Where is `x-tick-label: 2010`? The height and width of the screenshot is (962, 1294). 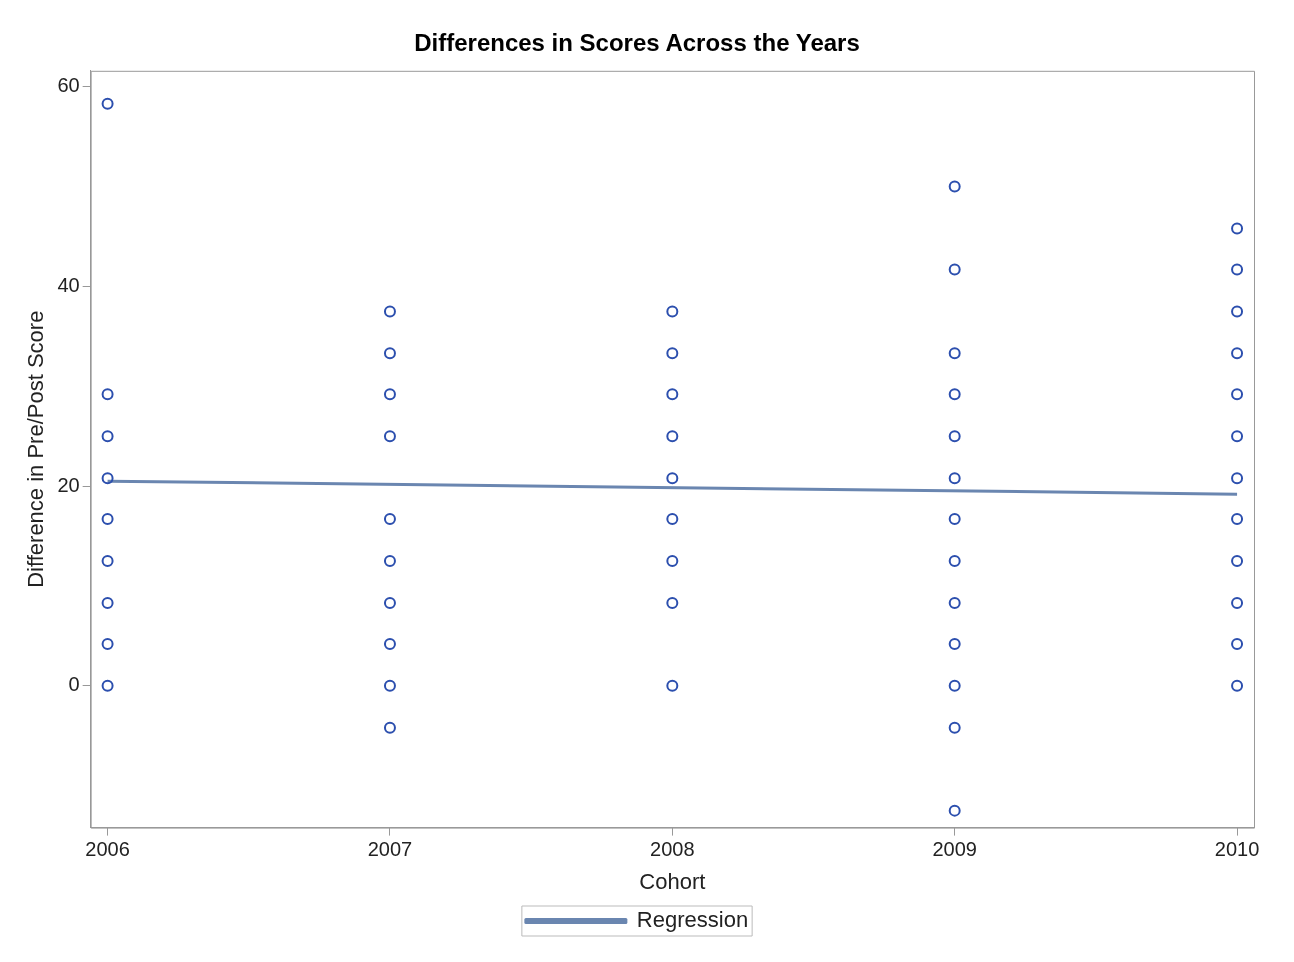
x-tick-label: 2010 is located at coordinates (1237, 849).